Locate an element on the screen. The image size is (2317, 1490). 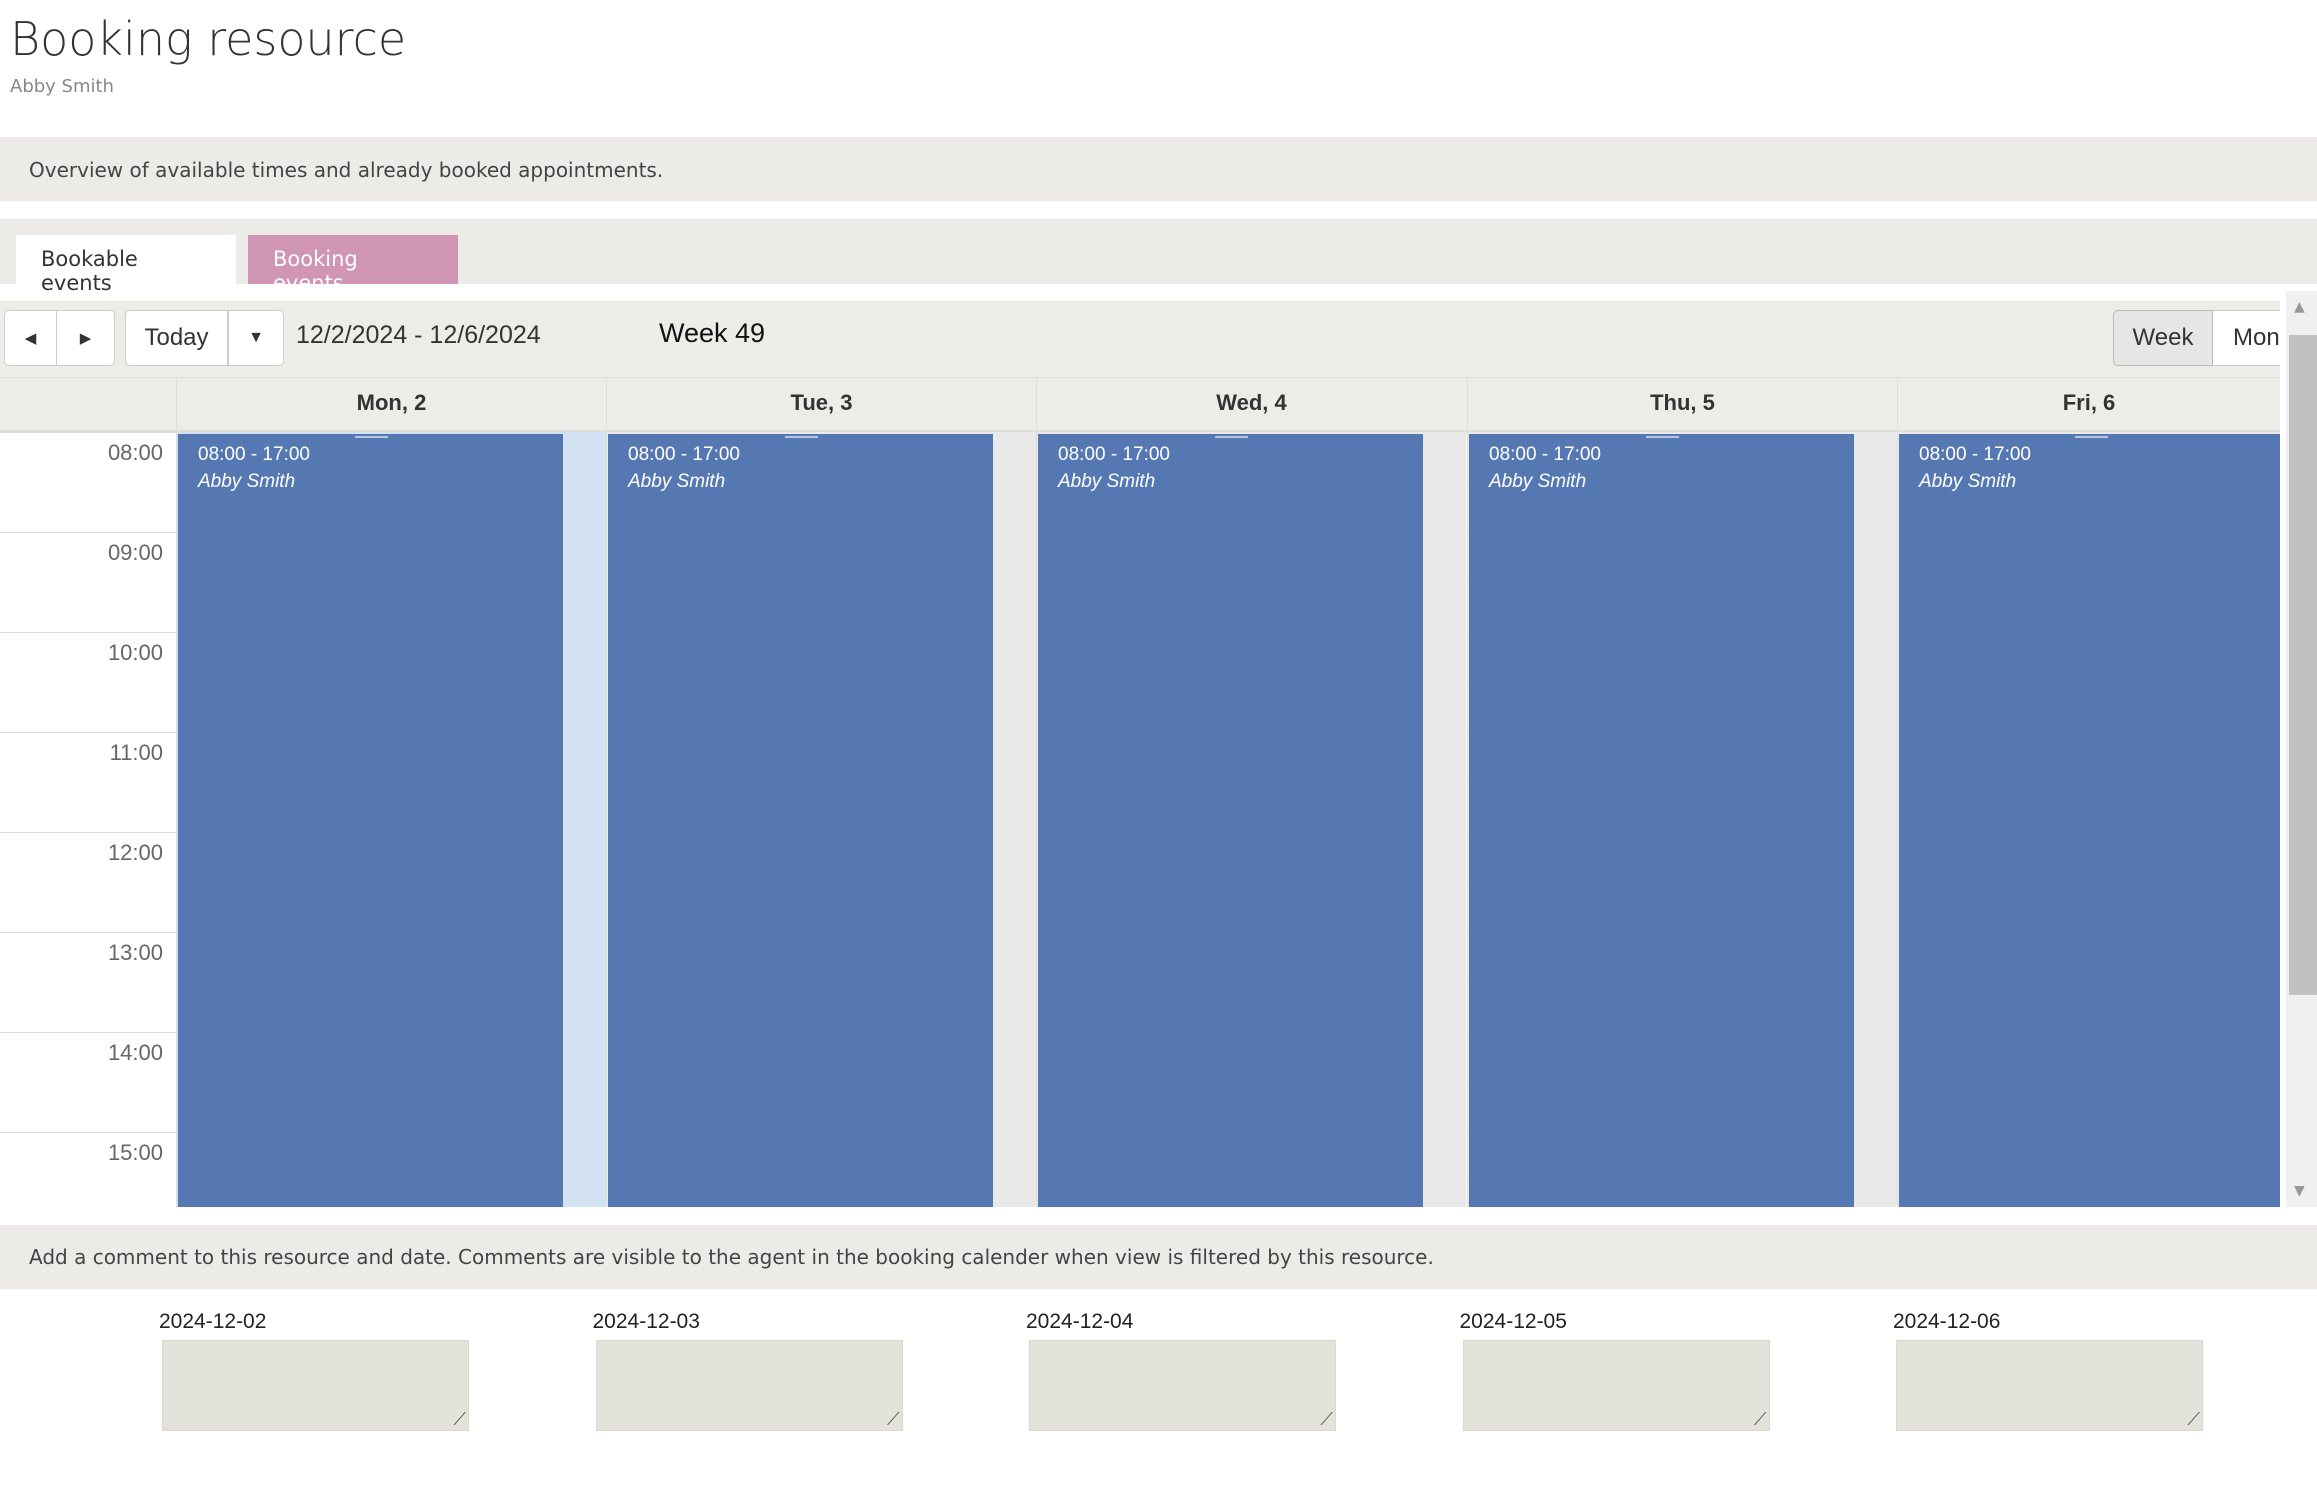
comment-date-label: 2024-12-05 is located at coordinates (1513, 1321).